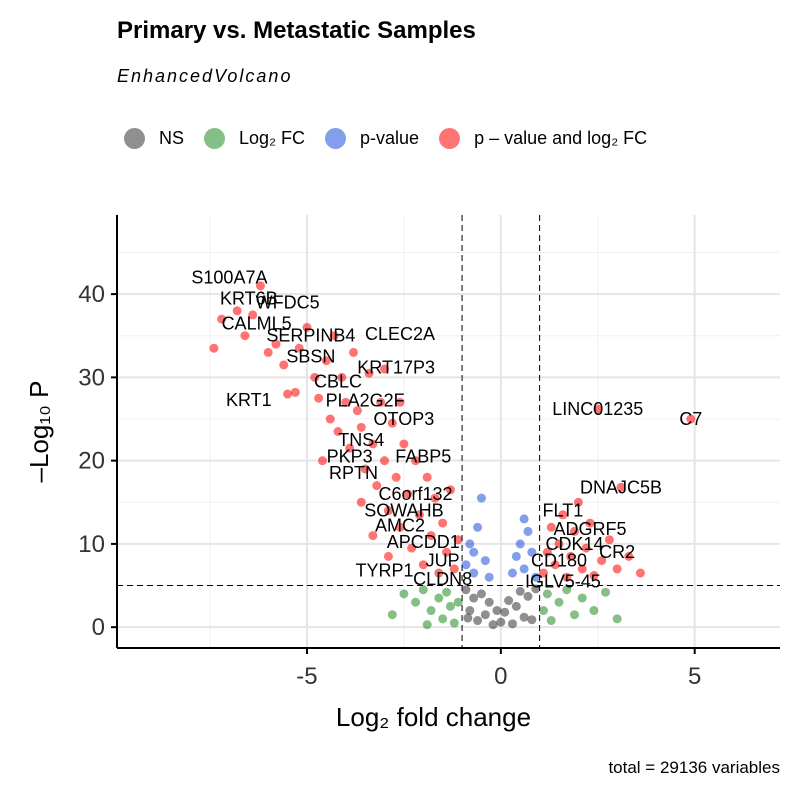 This screenshot has height=800, width=800. What do you see at coordinates (296, 30) in the screenshot?
I see `chart-title: Primary vs. Metastatic Samples` at bounding box center [296, 30].